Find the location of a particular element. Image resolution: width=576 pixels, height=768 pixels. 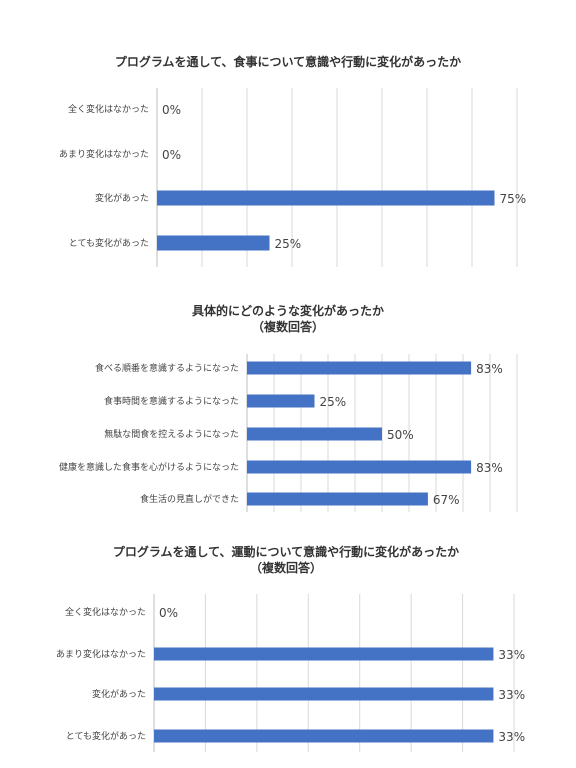

chart-title: プログラムを通して、食事について意識や行動に変化があったか is located at coordinates (288, 61).